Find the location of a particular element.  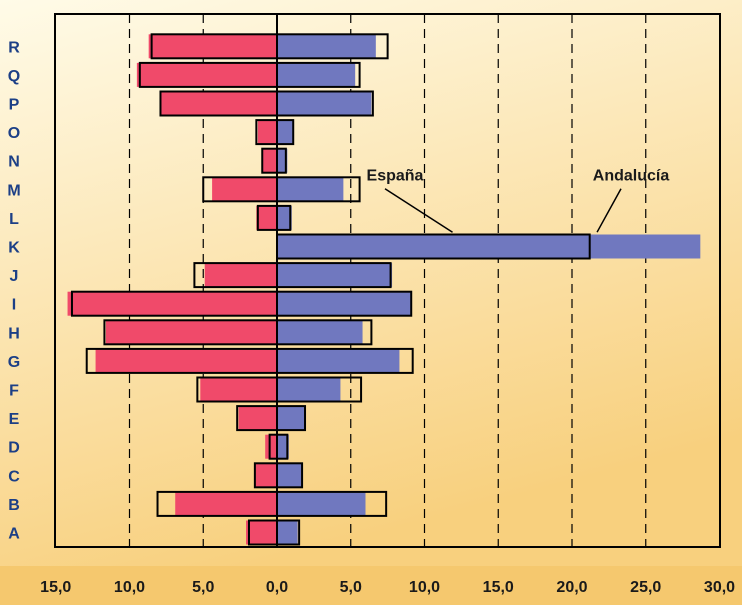

category-label-d: D is located at coordinates (14, 448).